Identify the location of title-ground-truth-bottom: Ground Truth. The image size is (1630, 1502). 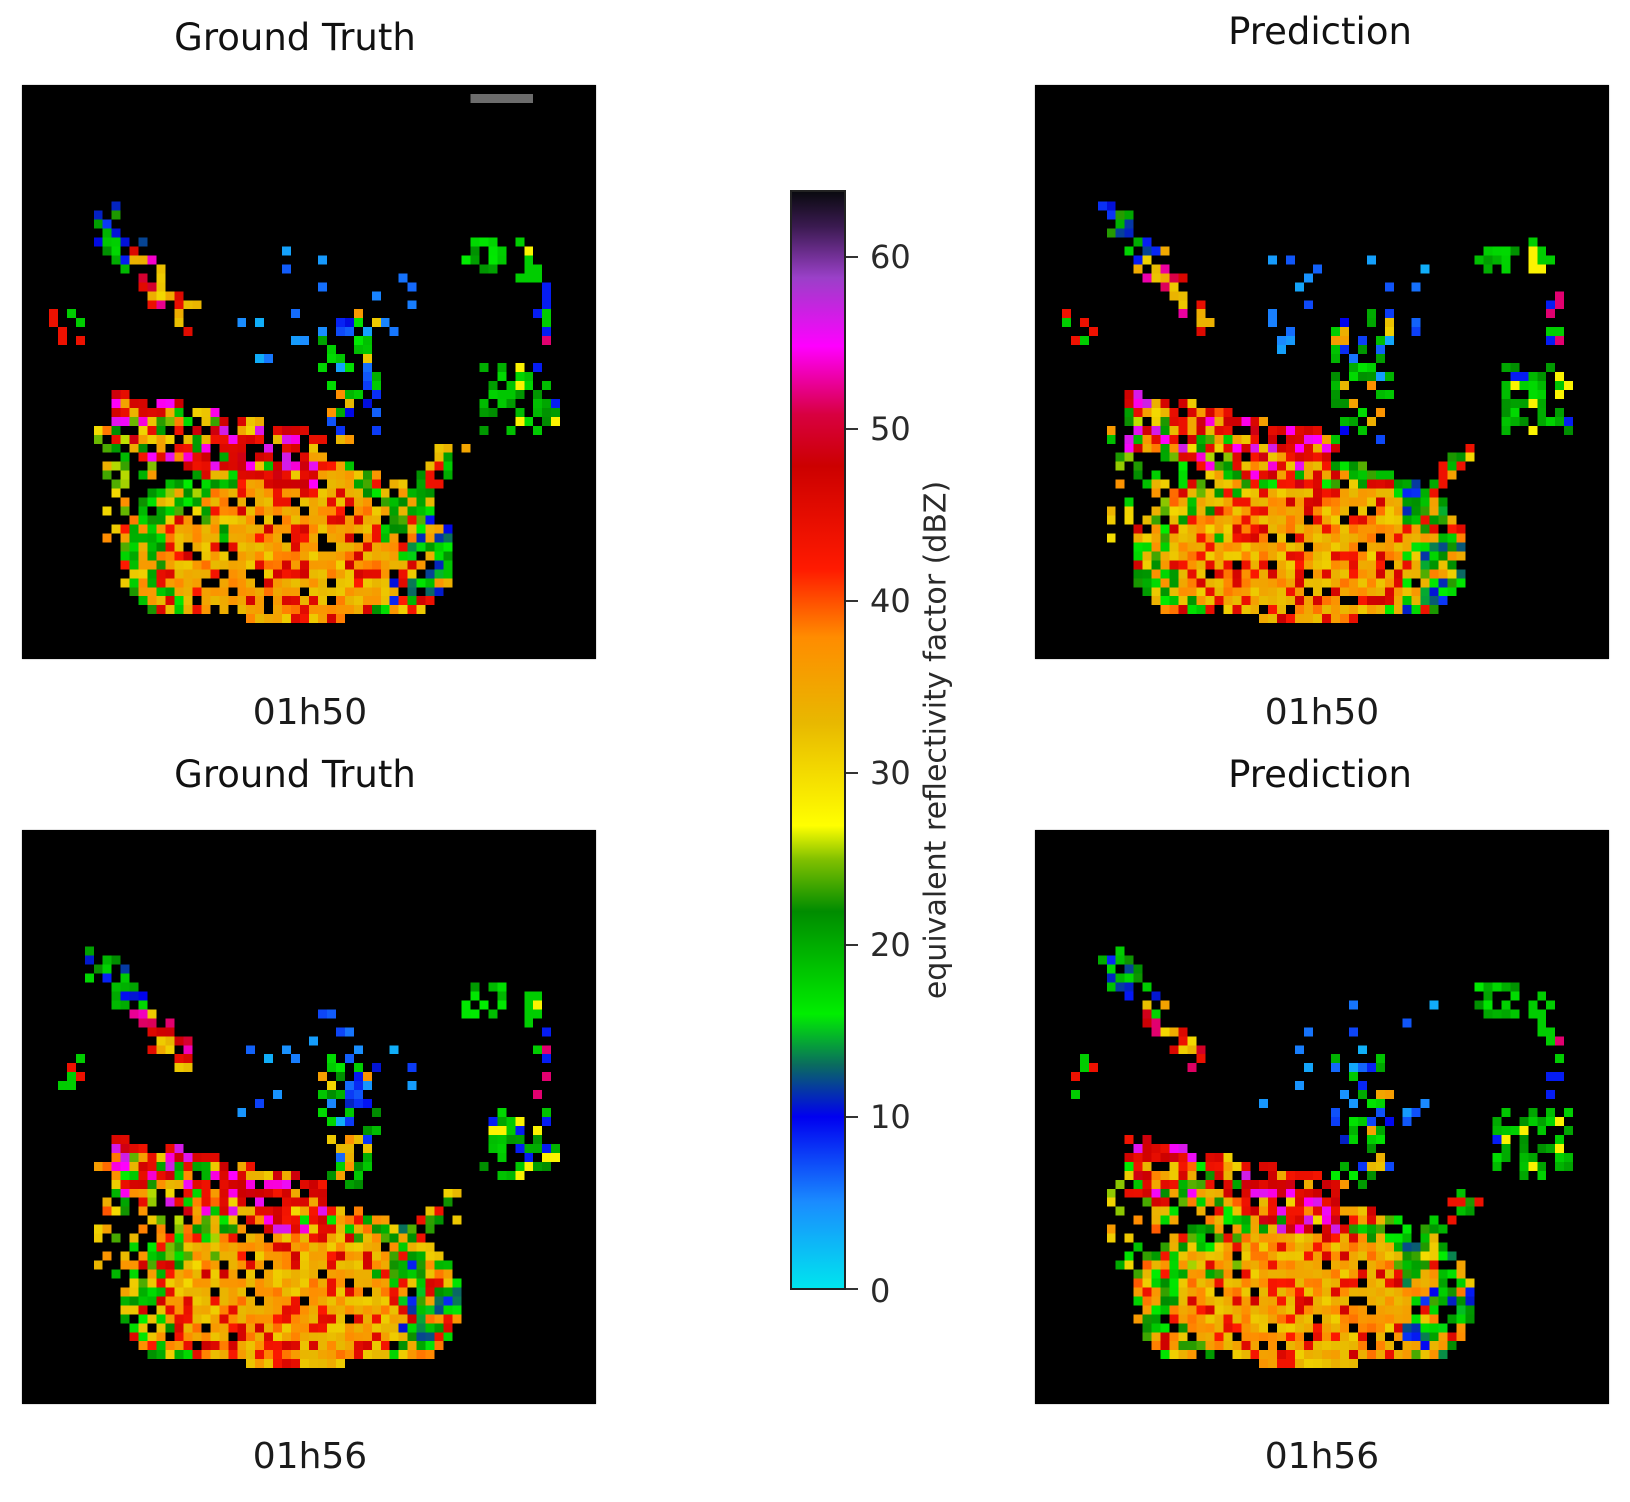
(295, 774).